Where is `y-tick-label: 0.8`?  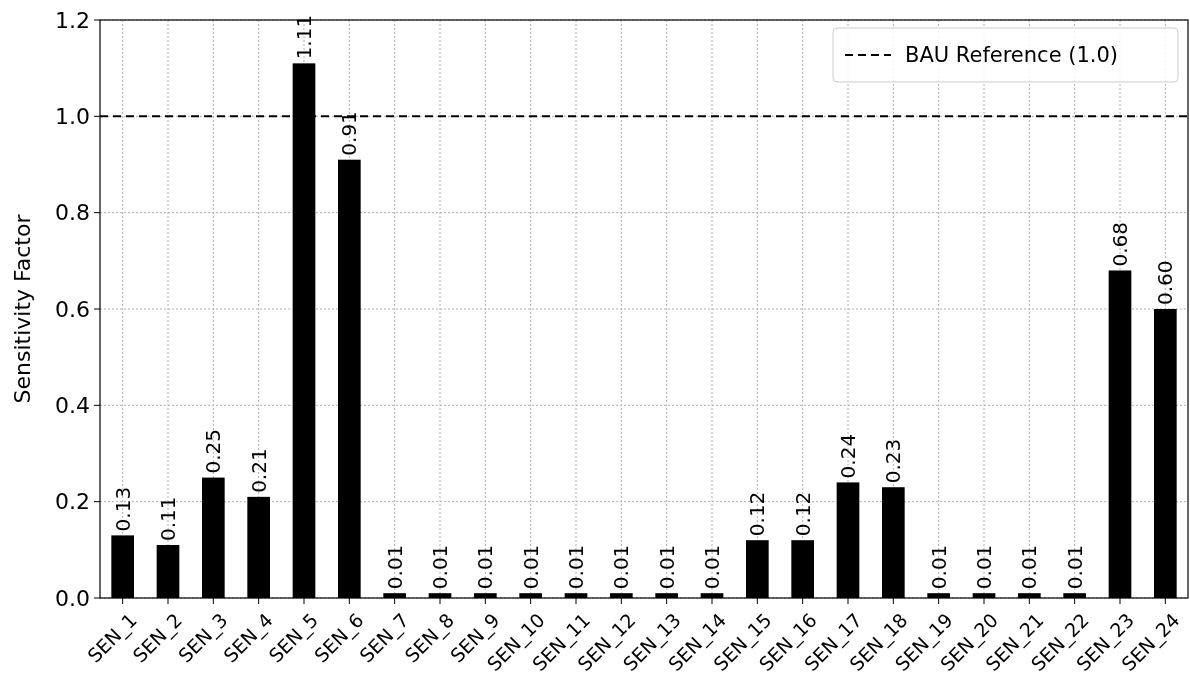 y-tick-label: 0.8 is located at coordinates (72, 213).